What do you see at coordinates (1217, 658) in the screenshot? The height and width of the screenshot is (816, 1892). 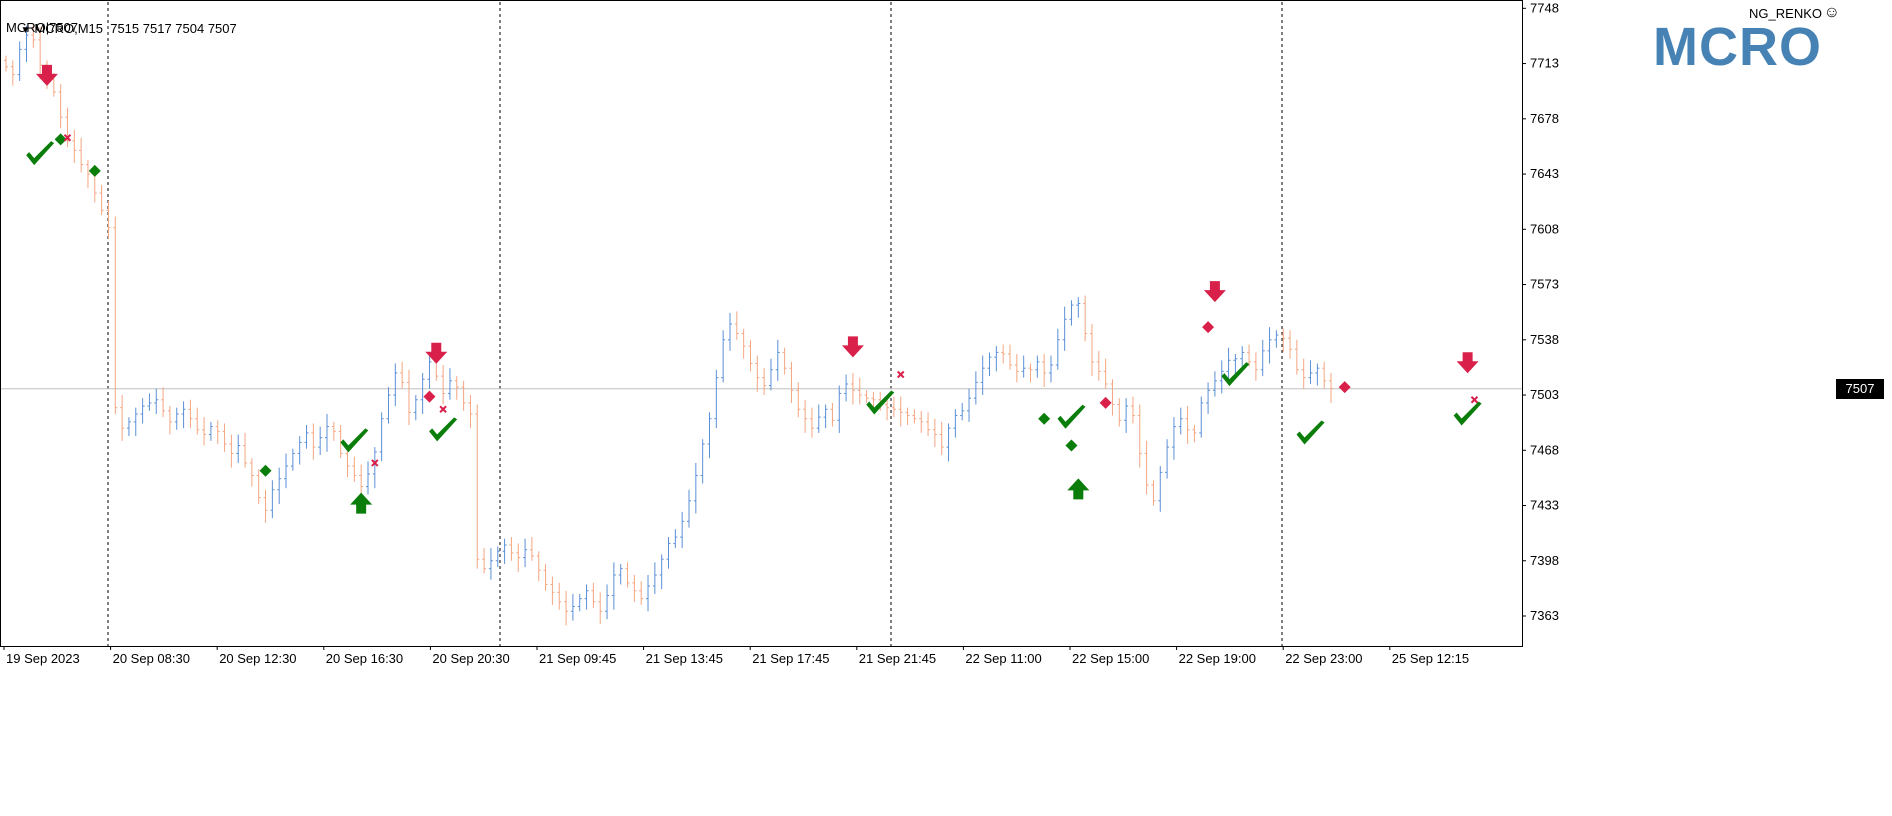 I see `x-tick-label: 22 Sep 19:00` at bounding box center [1217, 658].